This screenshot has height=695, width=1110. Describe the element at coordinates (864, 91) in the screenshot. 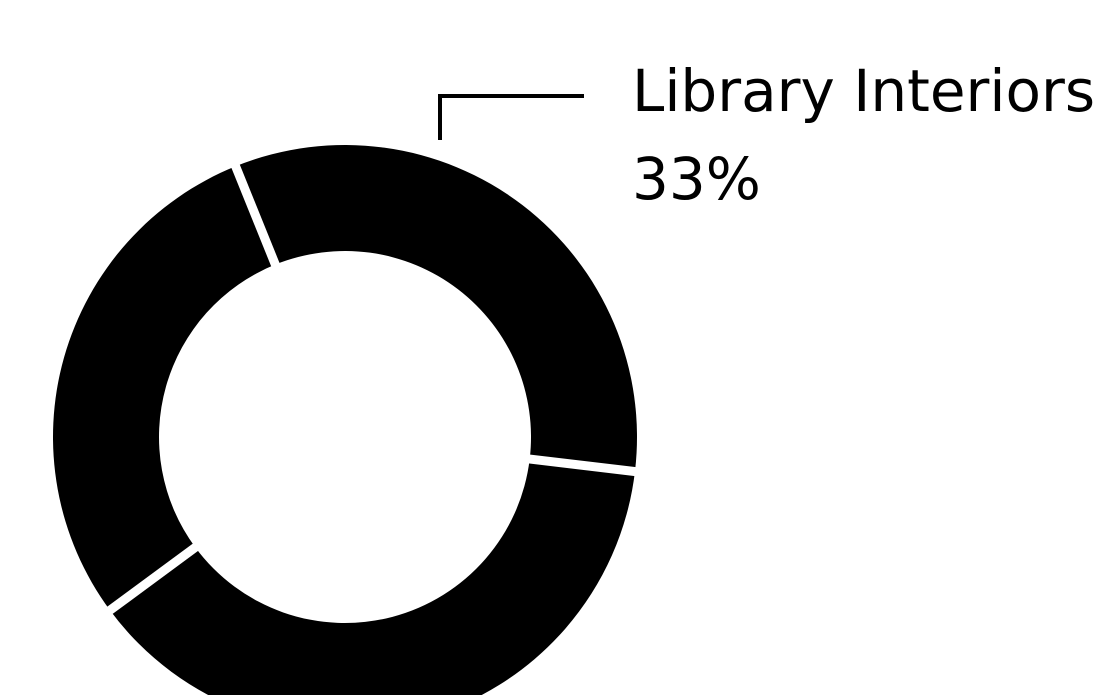

I see `callout-slice-label: Library Interiors` at that location.